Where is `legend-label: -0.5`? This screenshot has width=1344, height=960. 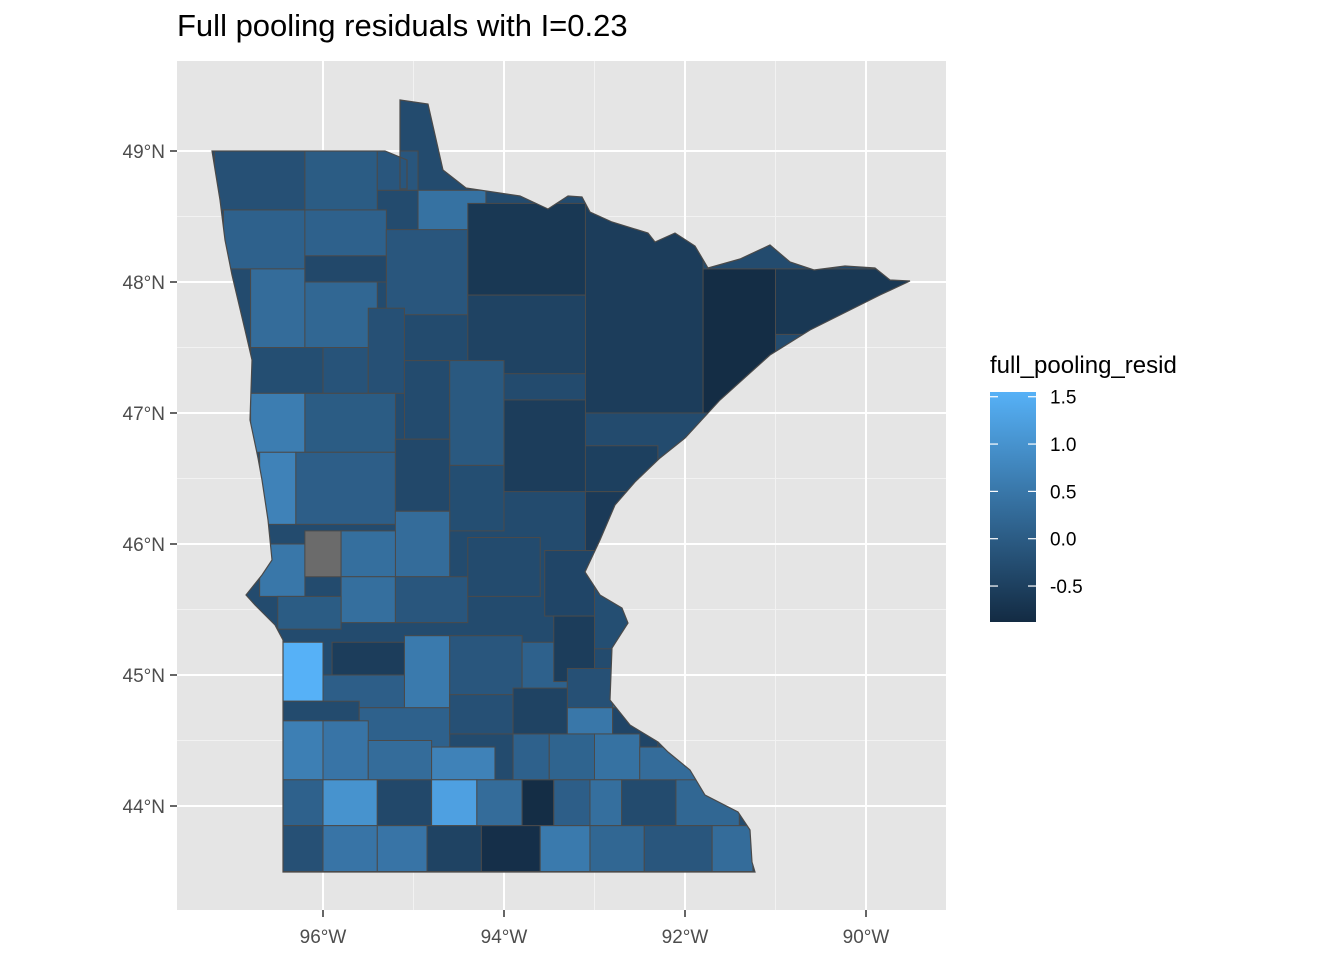
legend-label: -0.5 is located at coordinates (1066, 587).